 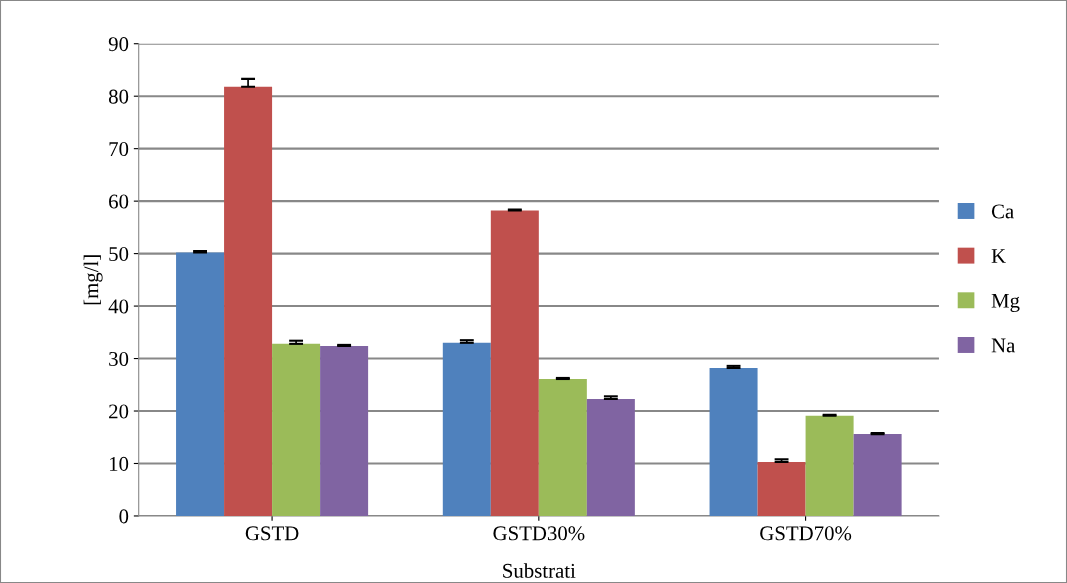 I want to click on x-tick-label: GSTD30%, so click(x=539, y=533).